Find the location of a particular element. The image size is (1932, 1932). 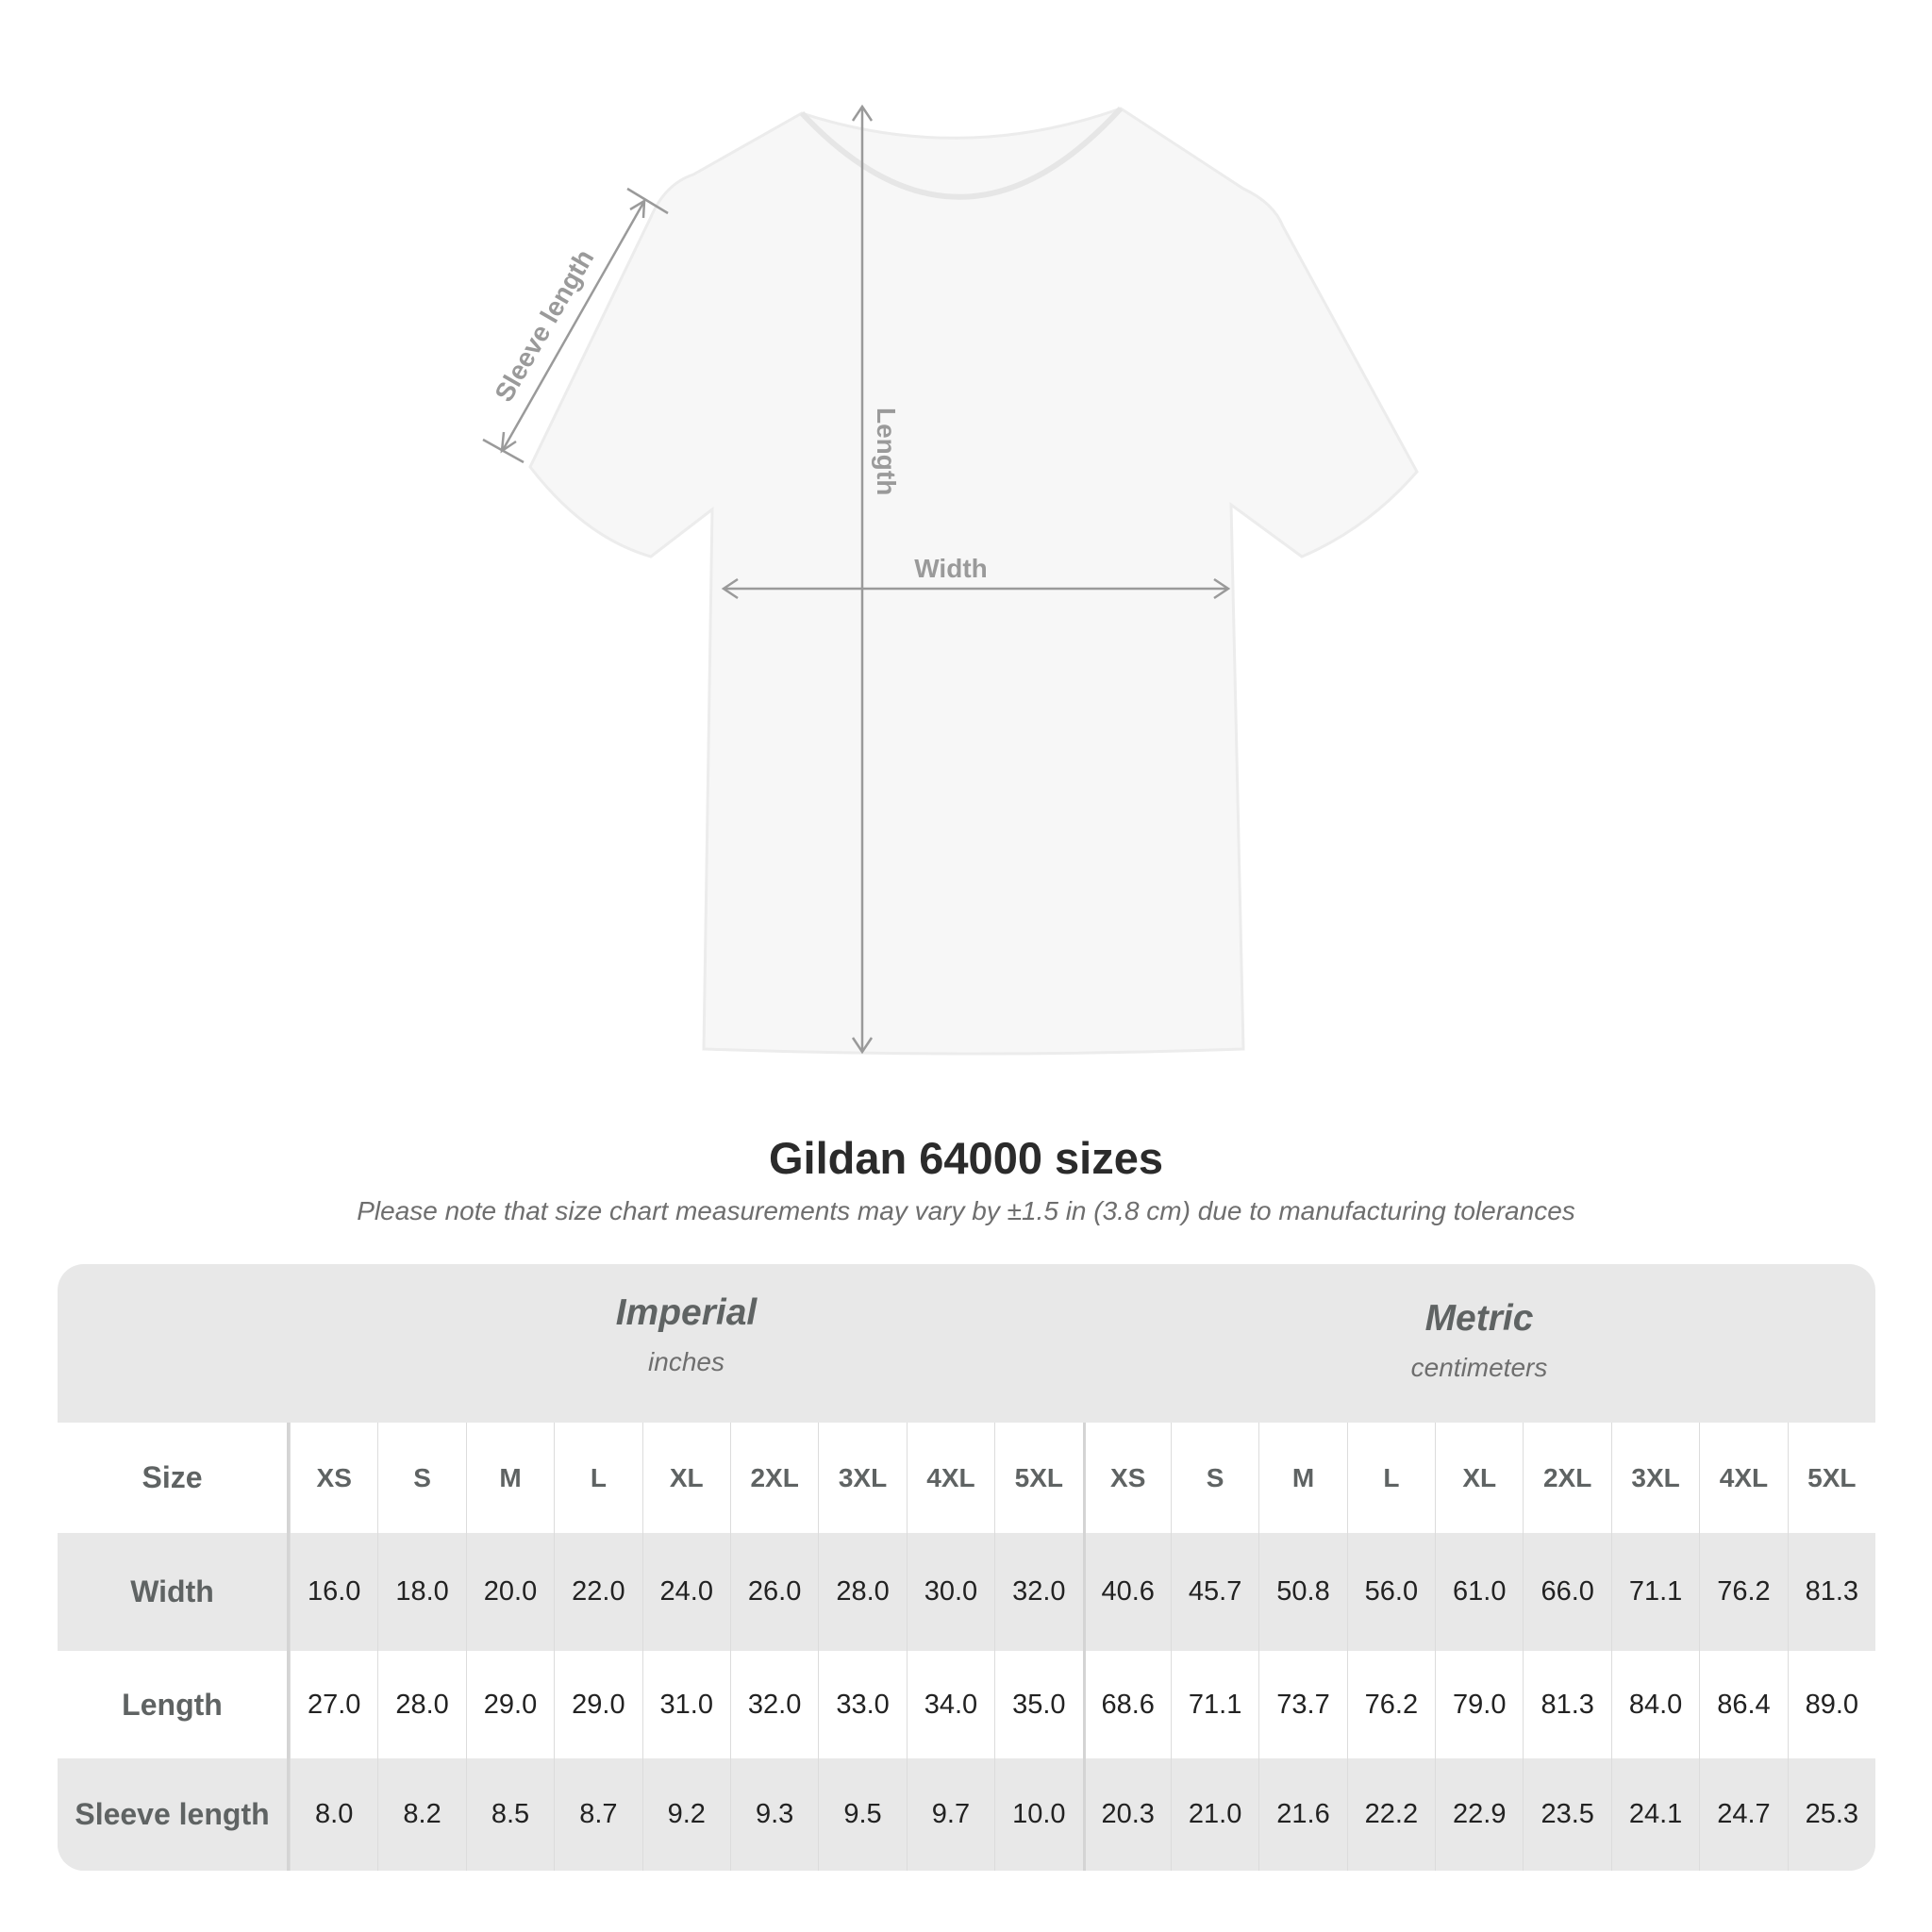

page-title: Gildan 64000 sizes is located at coordinates (966, 1158).